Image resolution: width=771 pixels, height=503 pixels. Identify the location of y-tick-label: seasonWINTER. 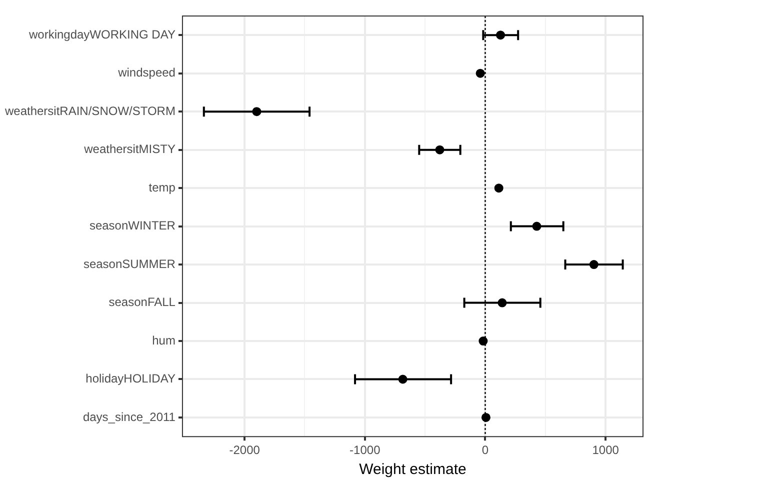
(132, 225).